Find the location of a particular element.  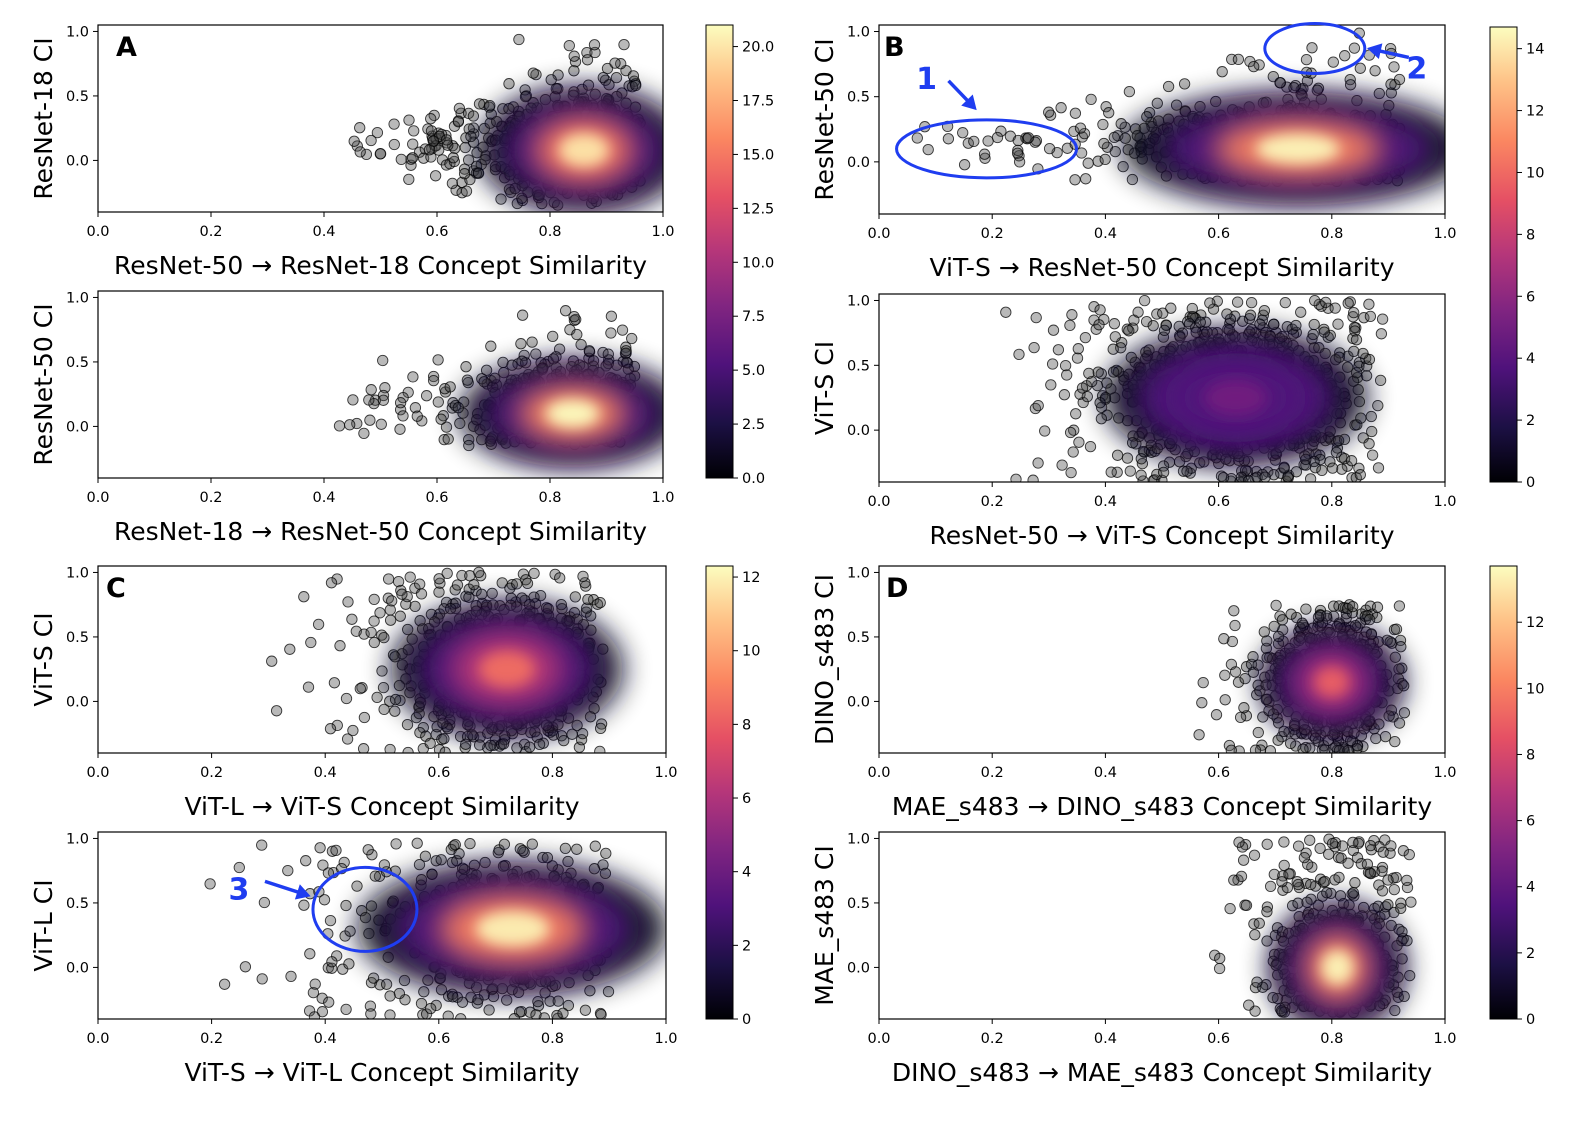

annotation-arrowhead is located at coordinates (969, 102).